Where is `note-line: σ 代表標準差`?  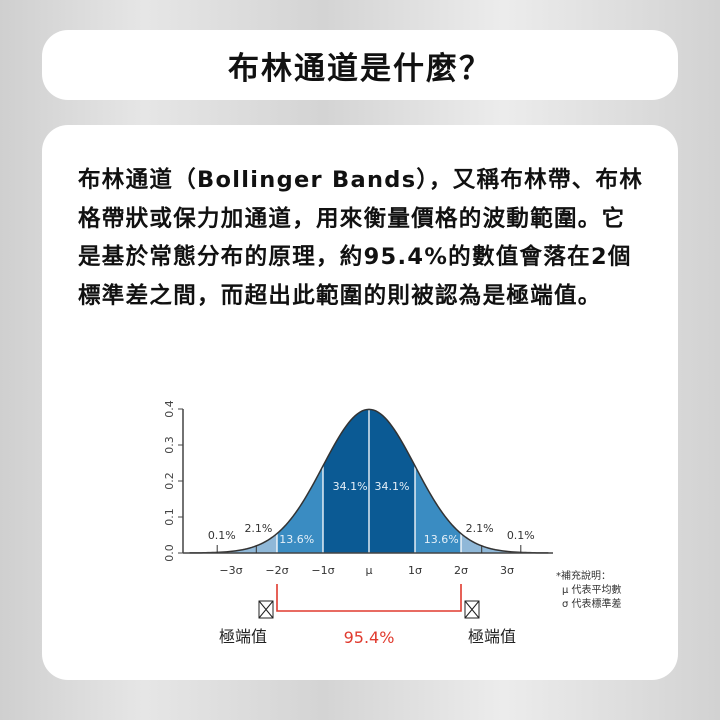 note-line: σ 代表標準差 is located at coordinates (592, 603).